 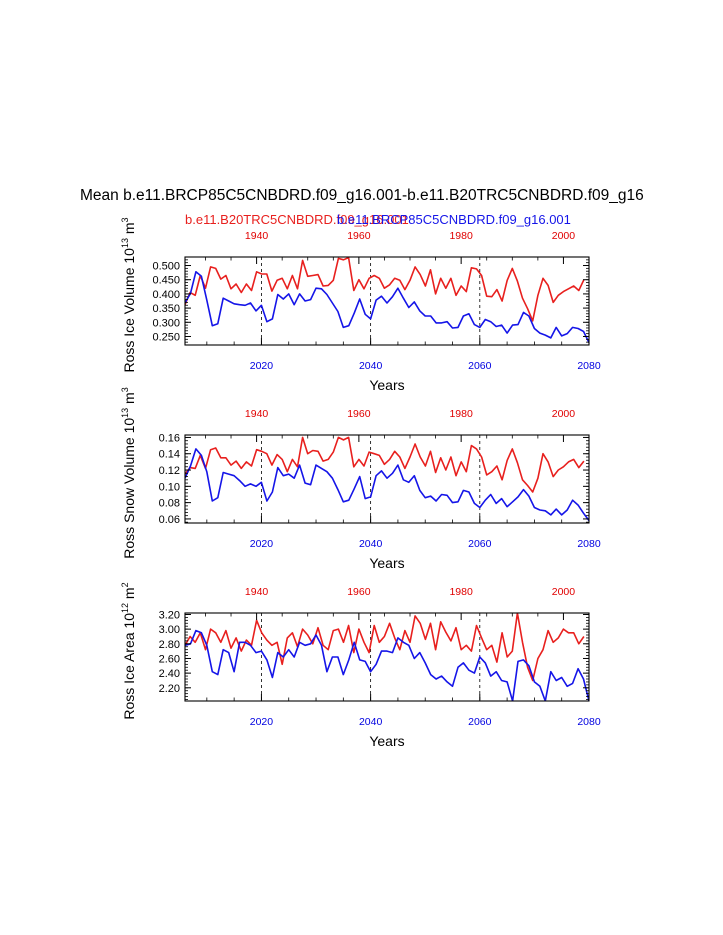 What do you see at coordinates (169, 471) in the screenshot?
I see `y-tick-label: 0.12` at bounding box center [169, 471].